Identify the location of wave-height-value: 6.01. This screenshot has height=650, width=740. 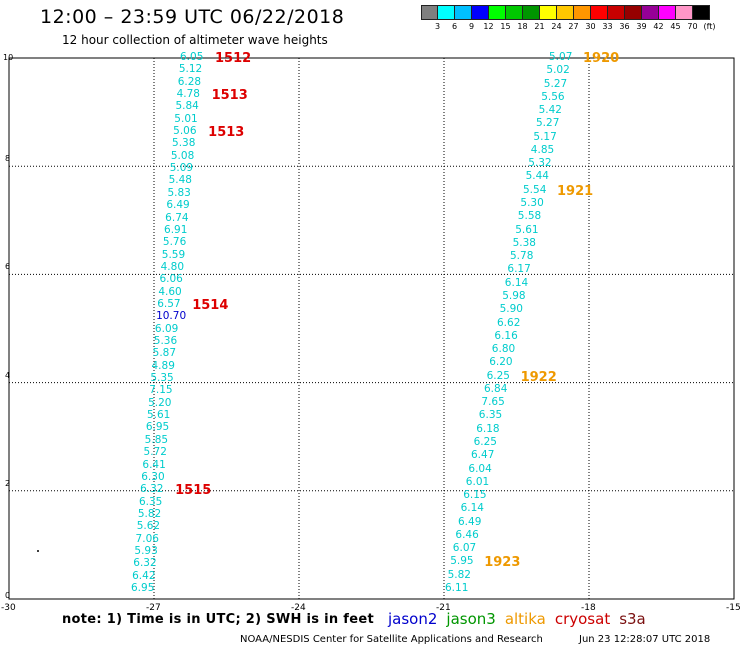
(477, 481).